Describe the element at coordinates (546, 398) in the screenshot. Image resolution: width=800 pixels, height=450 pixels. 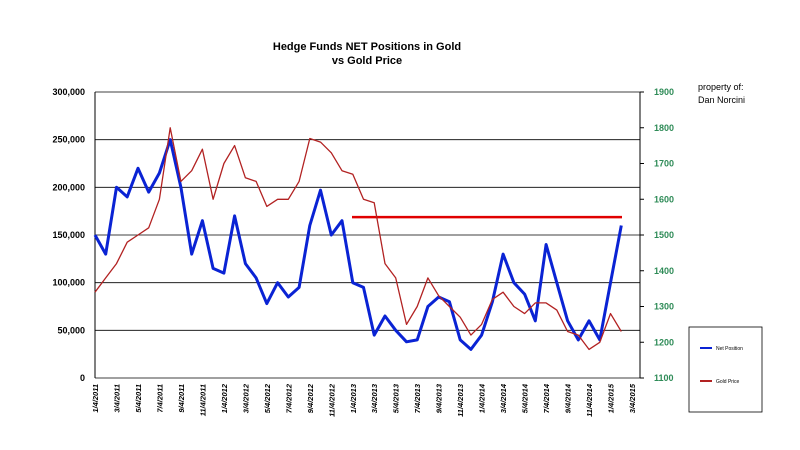
I see `x-tick-label: 7/4/2014` at that location.